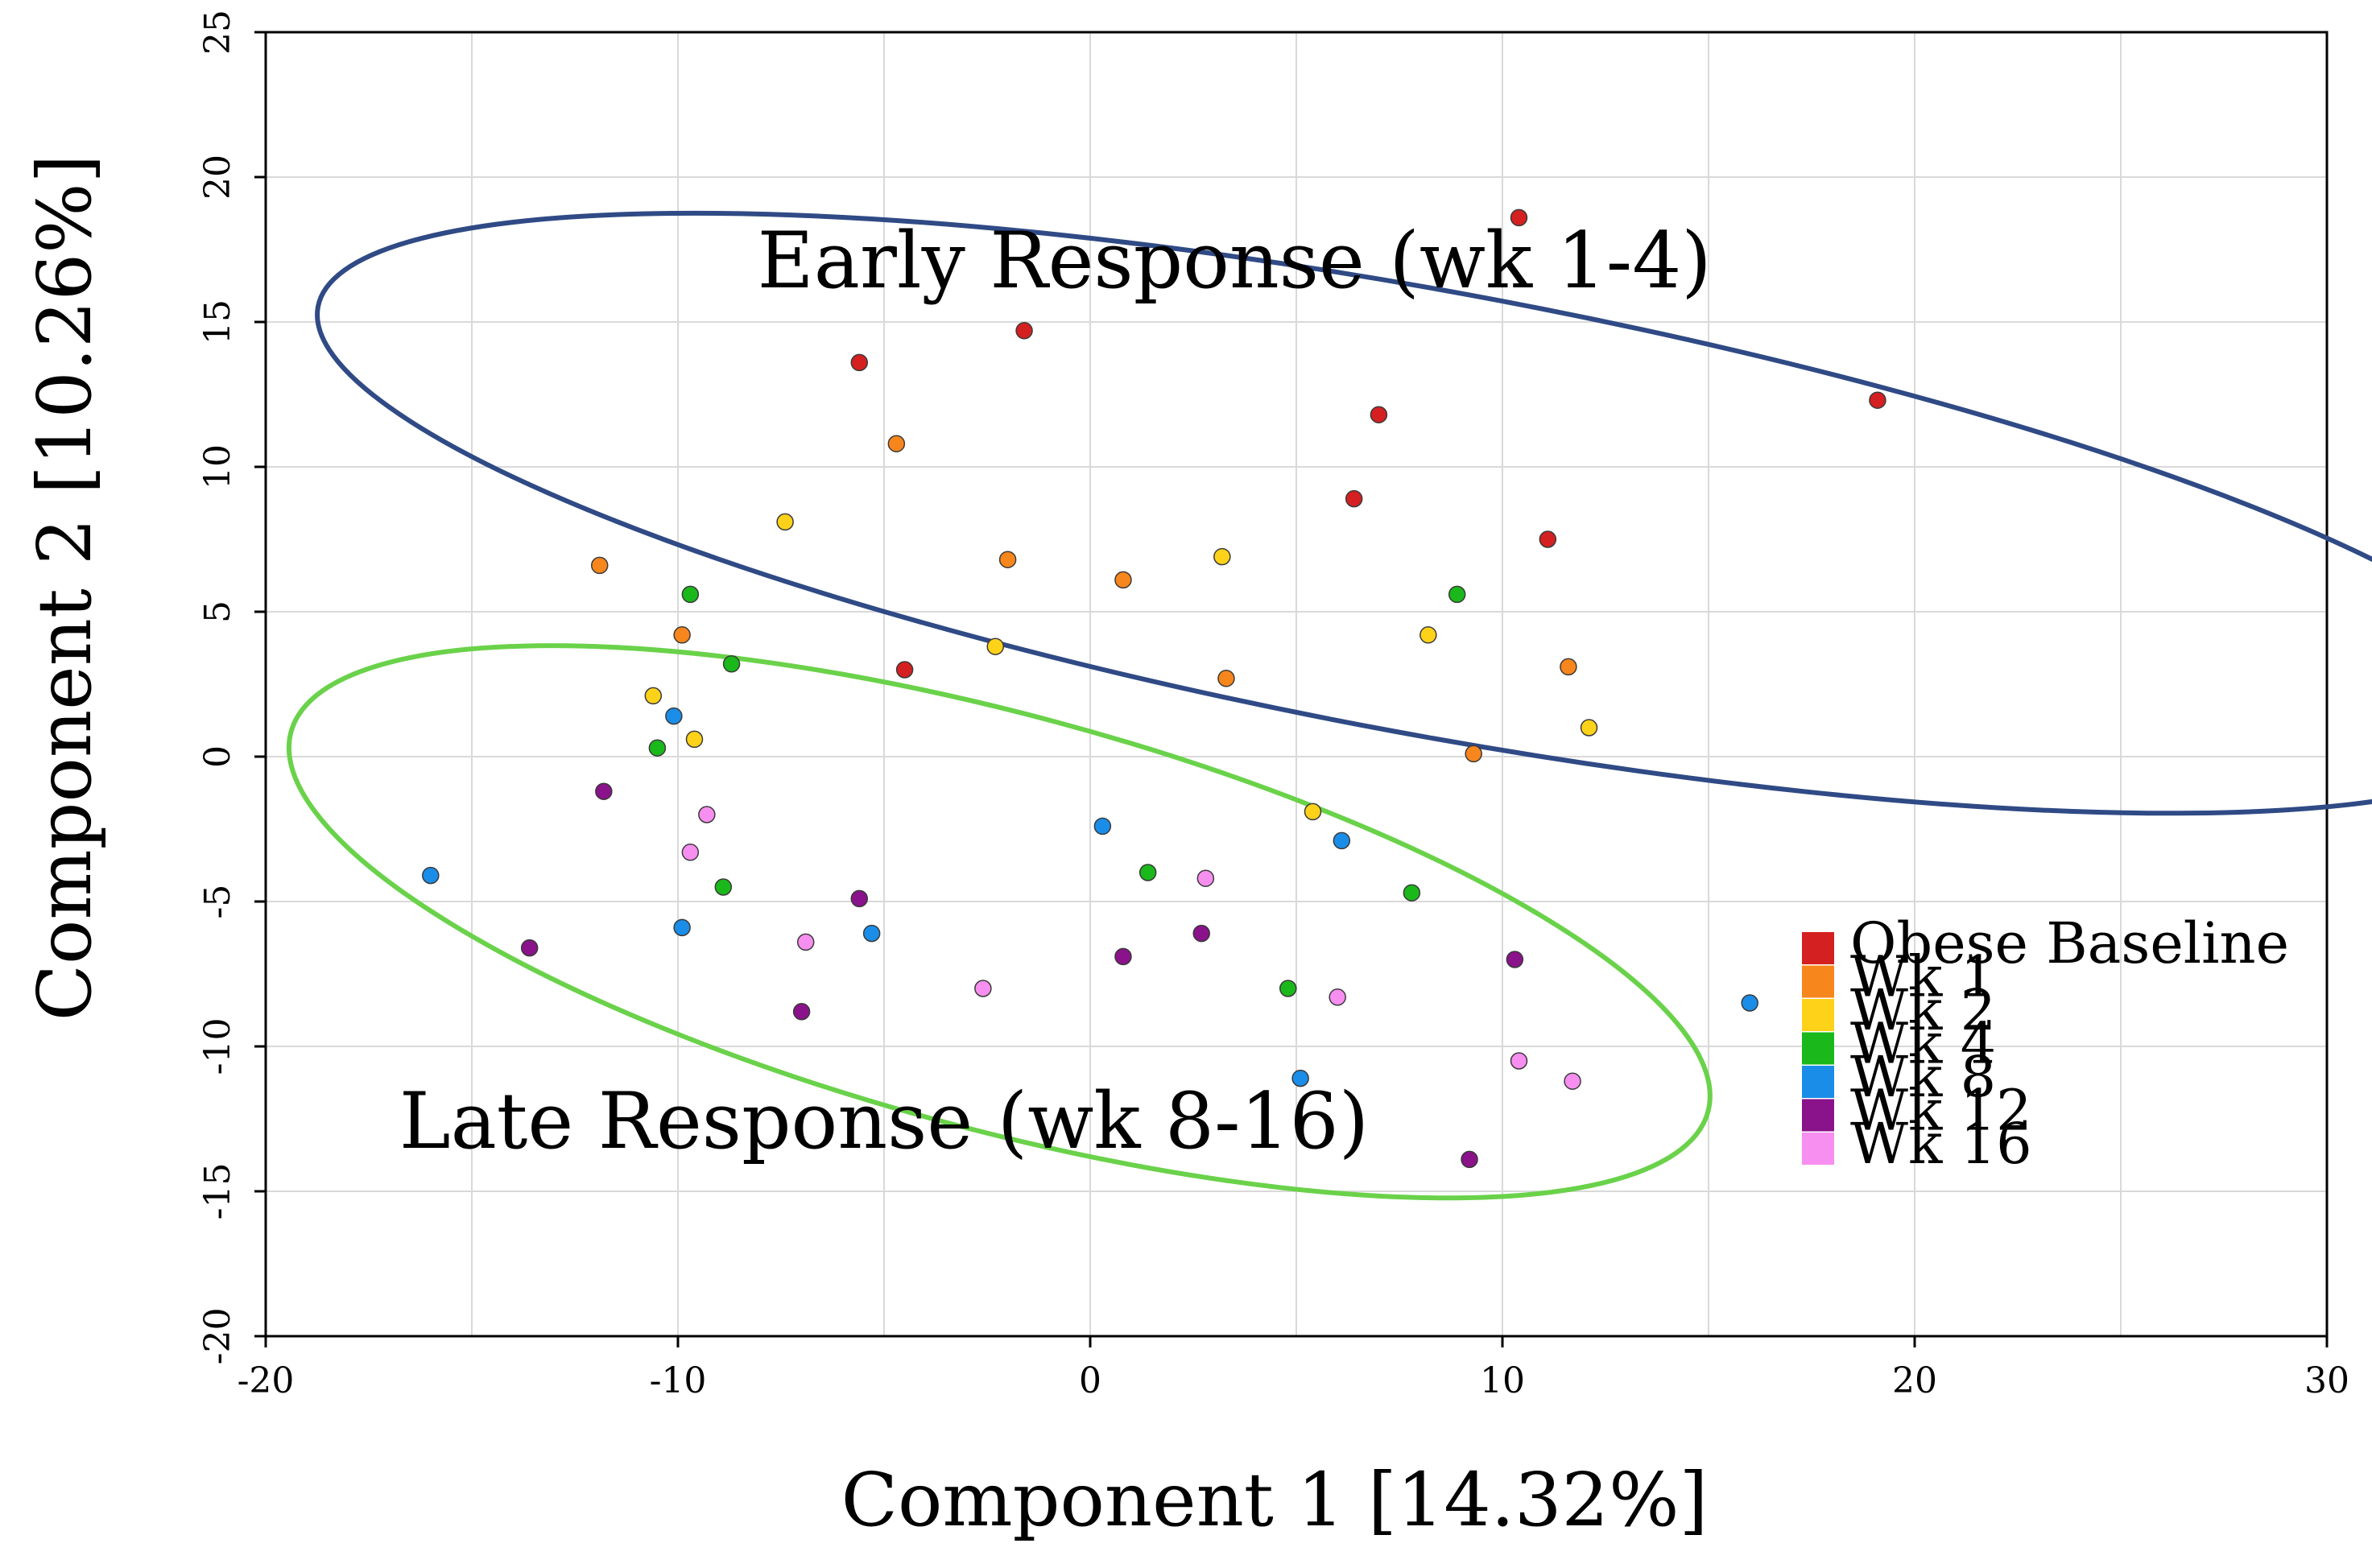 The height and width of the screenshot is (1568, 2372). I want to click on x-tick-label: 10, so click(1503, 1380).